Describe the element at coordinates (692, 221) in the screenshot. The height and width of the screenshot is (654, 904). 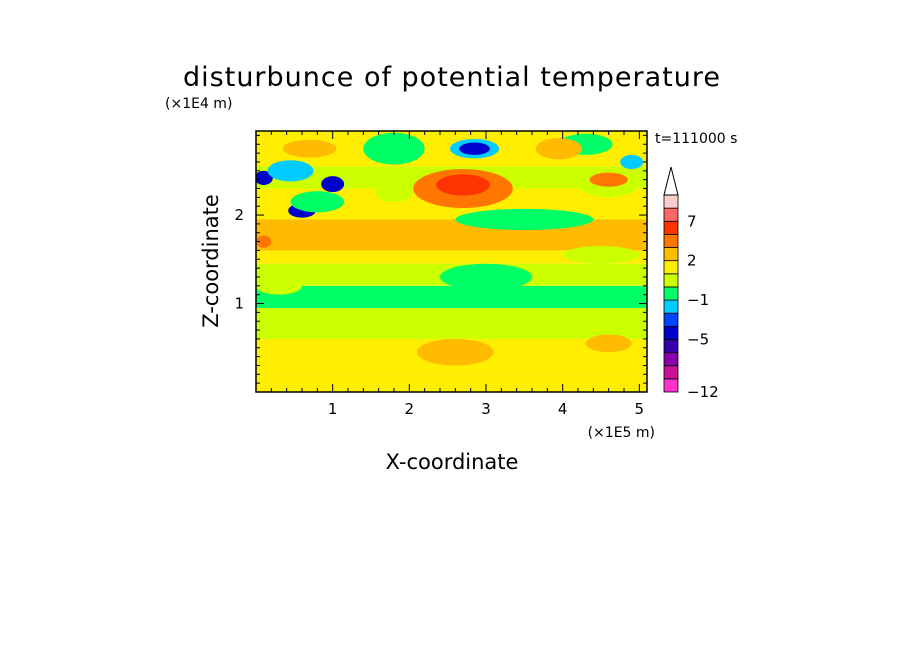
I see `colorbar-label: 7` at that location.